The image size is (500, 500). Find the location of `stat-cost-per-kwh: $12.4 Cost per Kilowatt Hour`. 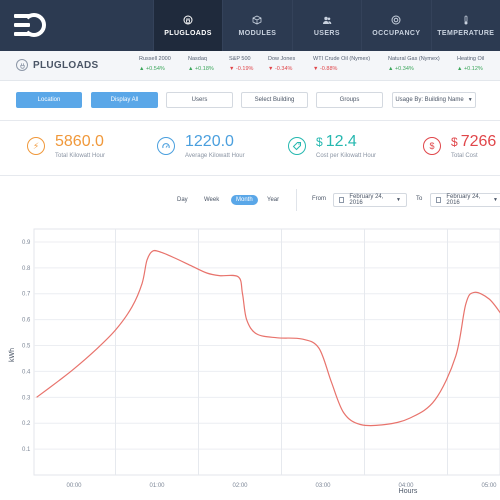

stat-cost-per-kwh: $12.4 Cost per Kilowatt Hour is located at coordinates (332, 146).